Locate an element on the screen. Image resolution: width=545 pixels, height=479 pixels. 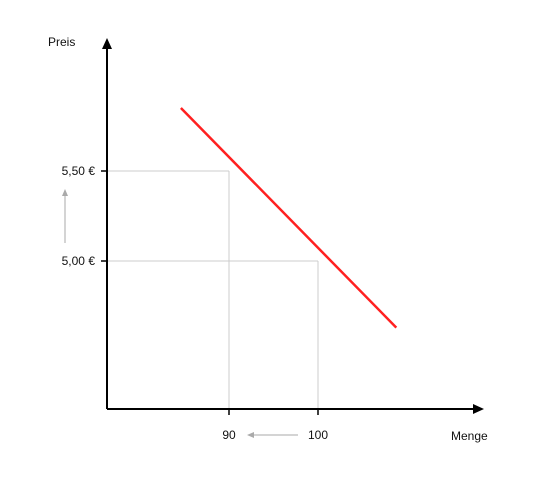
y-tick-label-0: 5,50 € is located at coordinates (79, 171).